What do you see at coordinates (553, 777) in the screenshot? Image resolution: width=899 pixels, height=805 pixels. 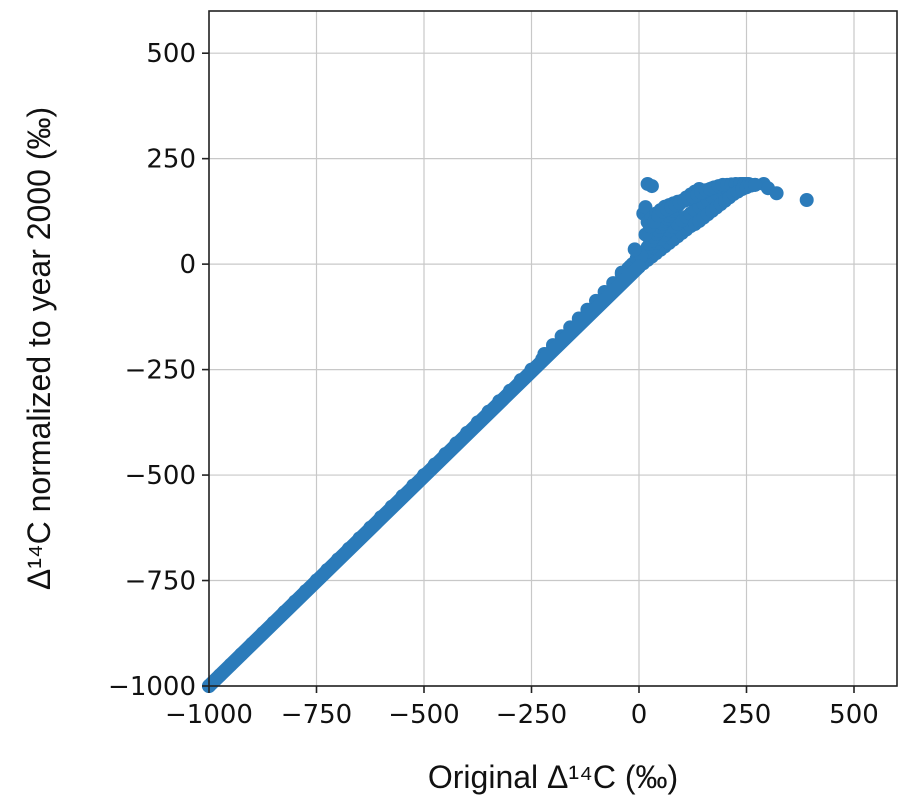 I see `x-axis-title: Original Δ¹⁴C (‰)` at bounding box center [553, 777].